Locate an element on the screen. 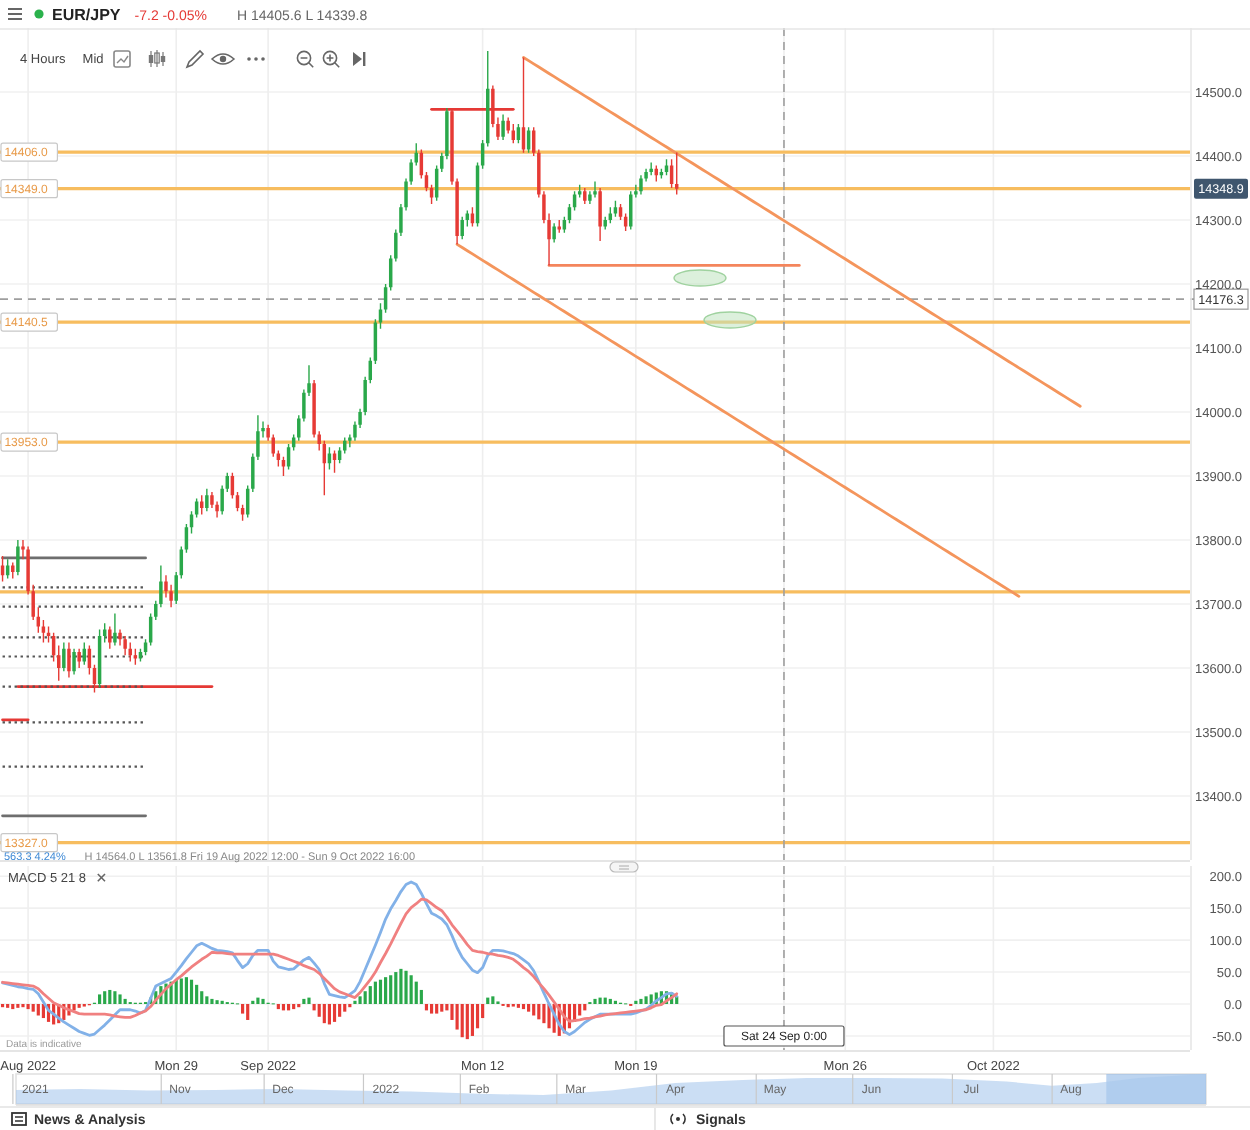 The width and height of the screenshot is (1250, 1130). chart-title: EUR/JPY is located at coordinates (87, 15).